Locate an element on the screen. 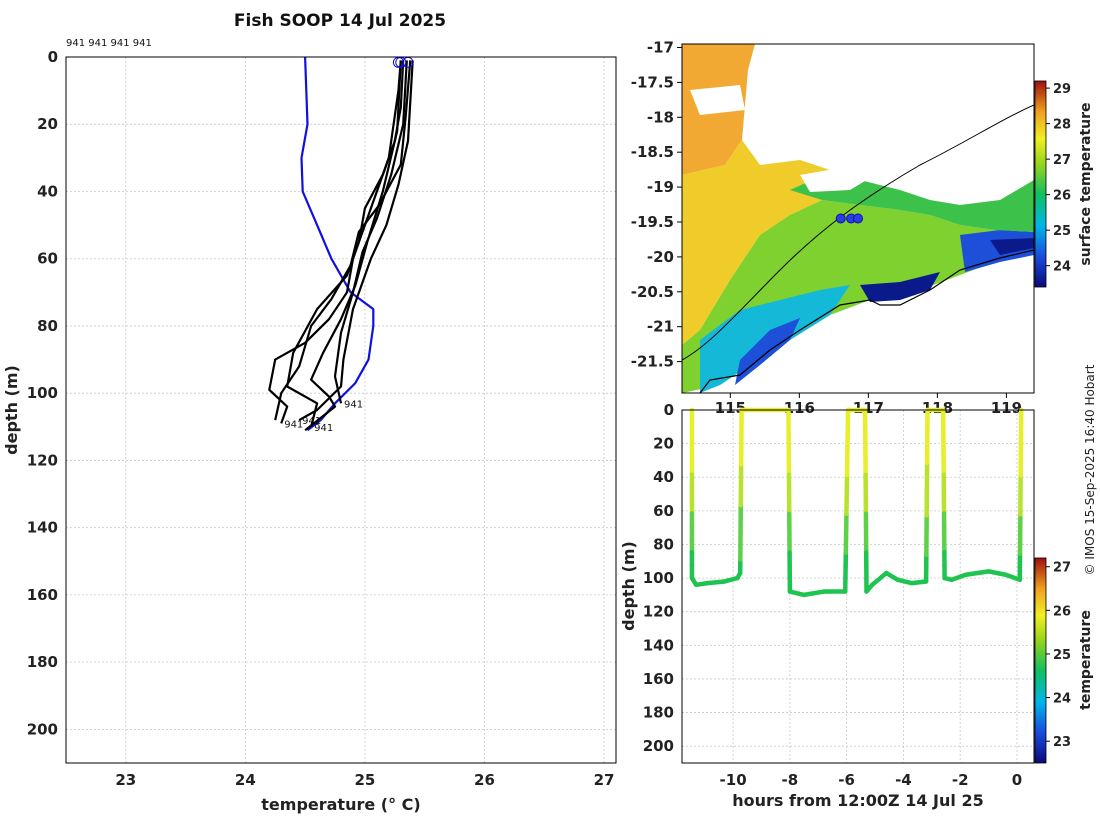  depth-time-x-axis-label: hours from 12:00Z 14 Jul 25 is located at coordinates (857, 800).